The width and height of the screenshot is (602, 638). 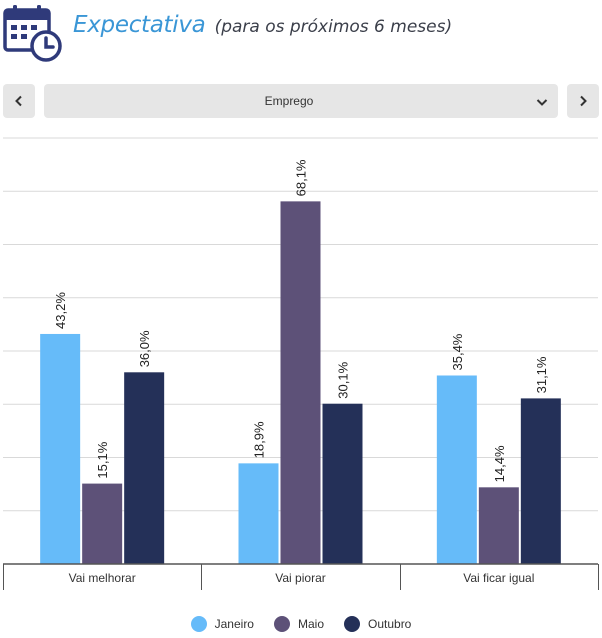 What do you see at coordinates (542, 102) in the screenshot?
I see `chevron-down-icon` at bounding box center [542, 102].